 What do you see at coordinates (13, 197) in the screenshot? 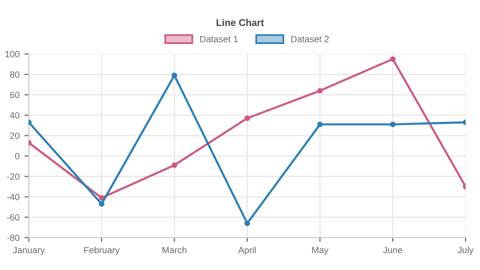
I see `y-tick-label: -40` at bounding box center [13, 197].